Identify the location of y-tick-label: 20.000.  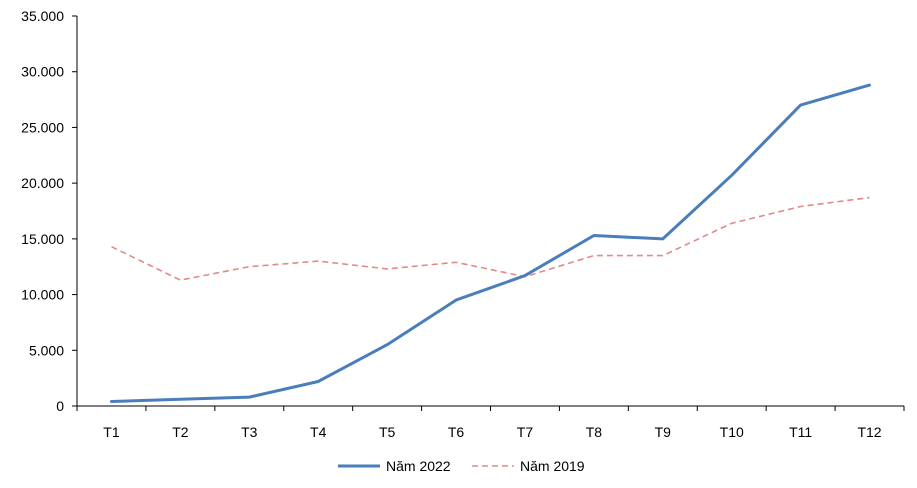
(42, 183).